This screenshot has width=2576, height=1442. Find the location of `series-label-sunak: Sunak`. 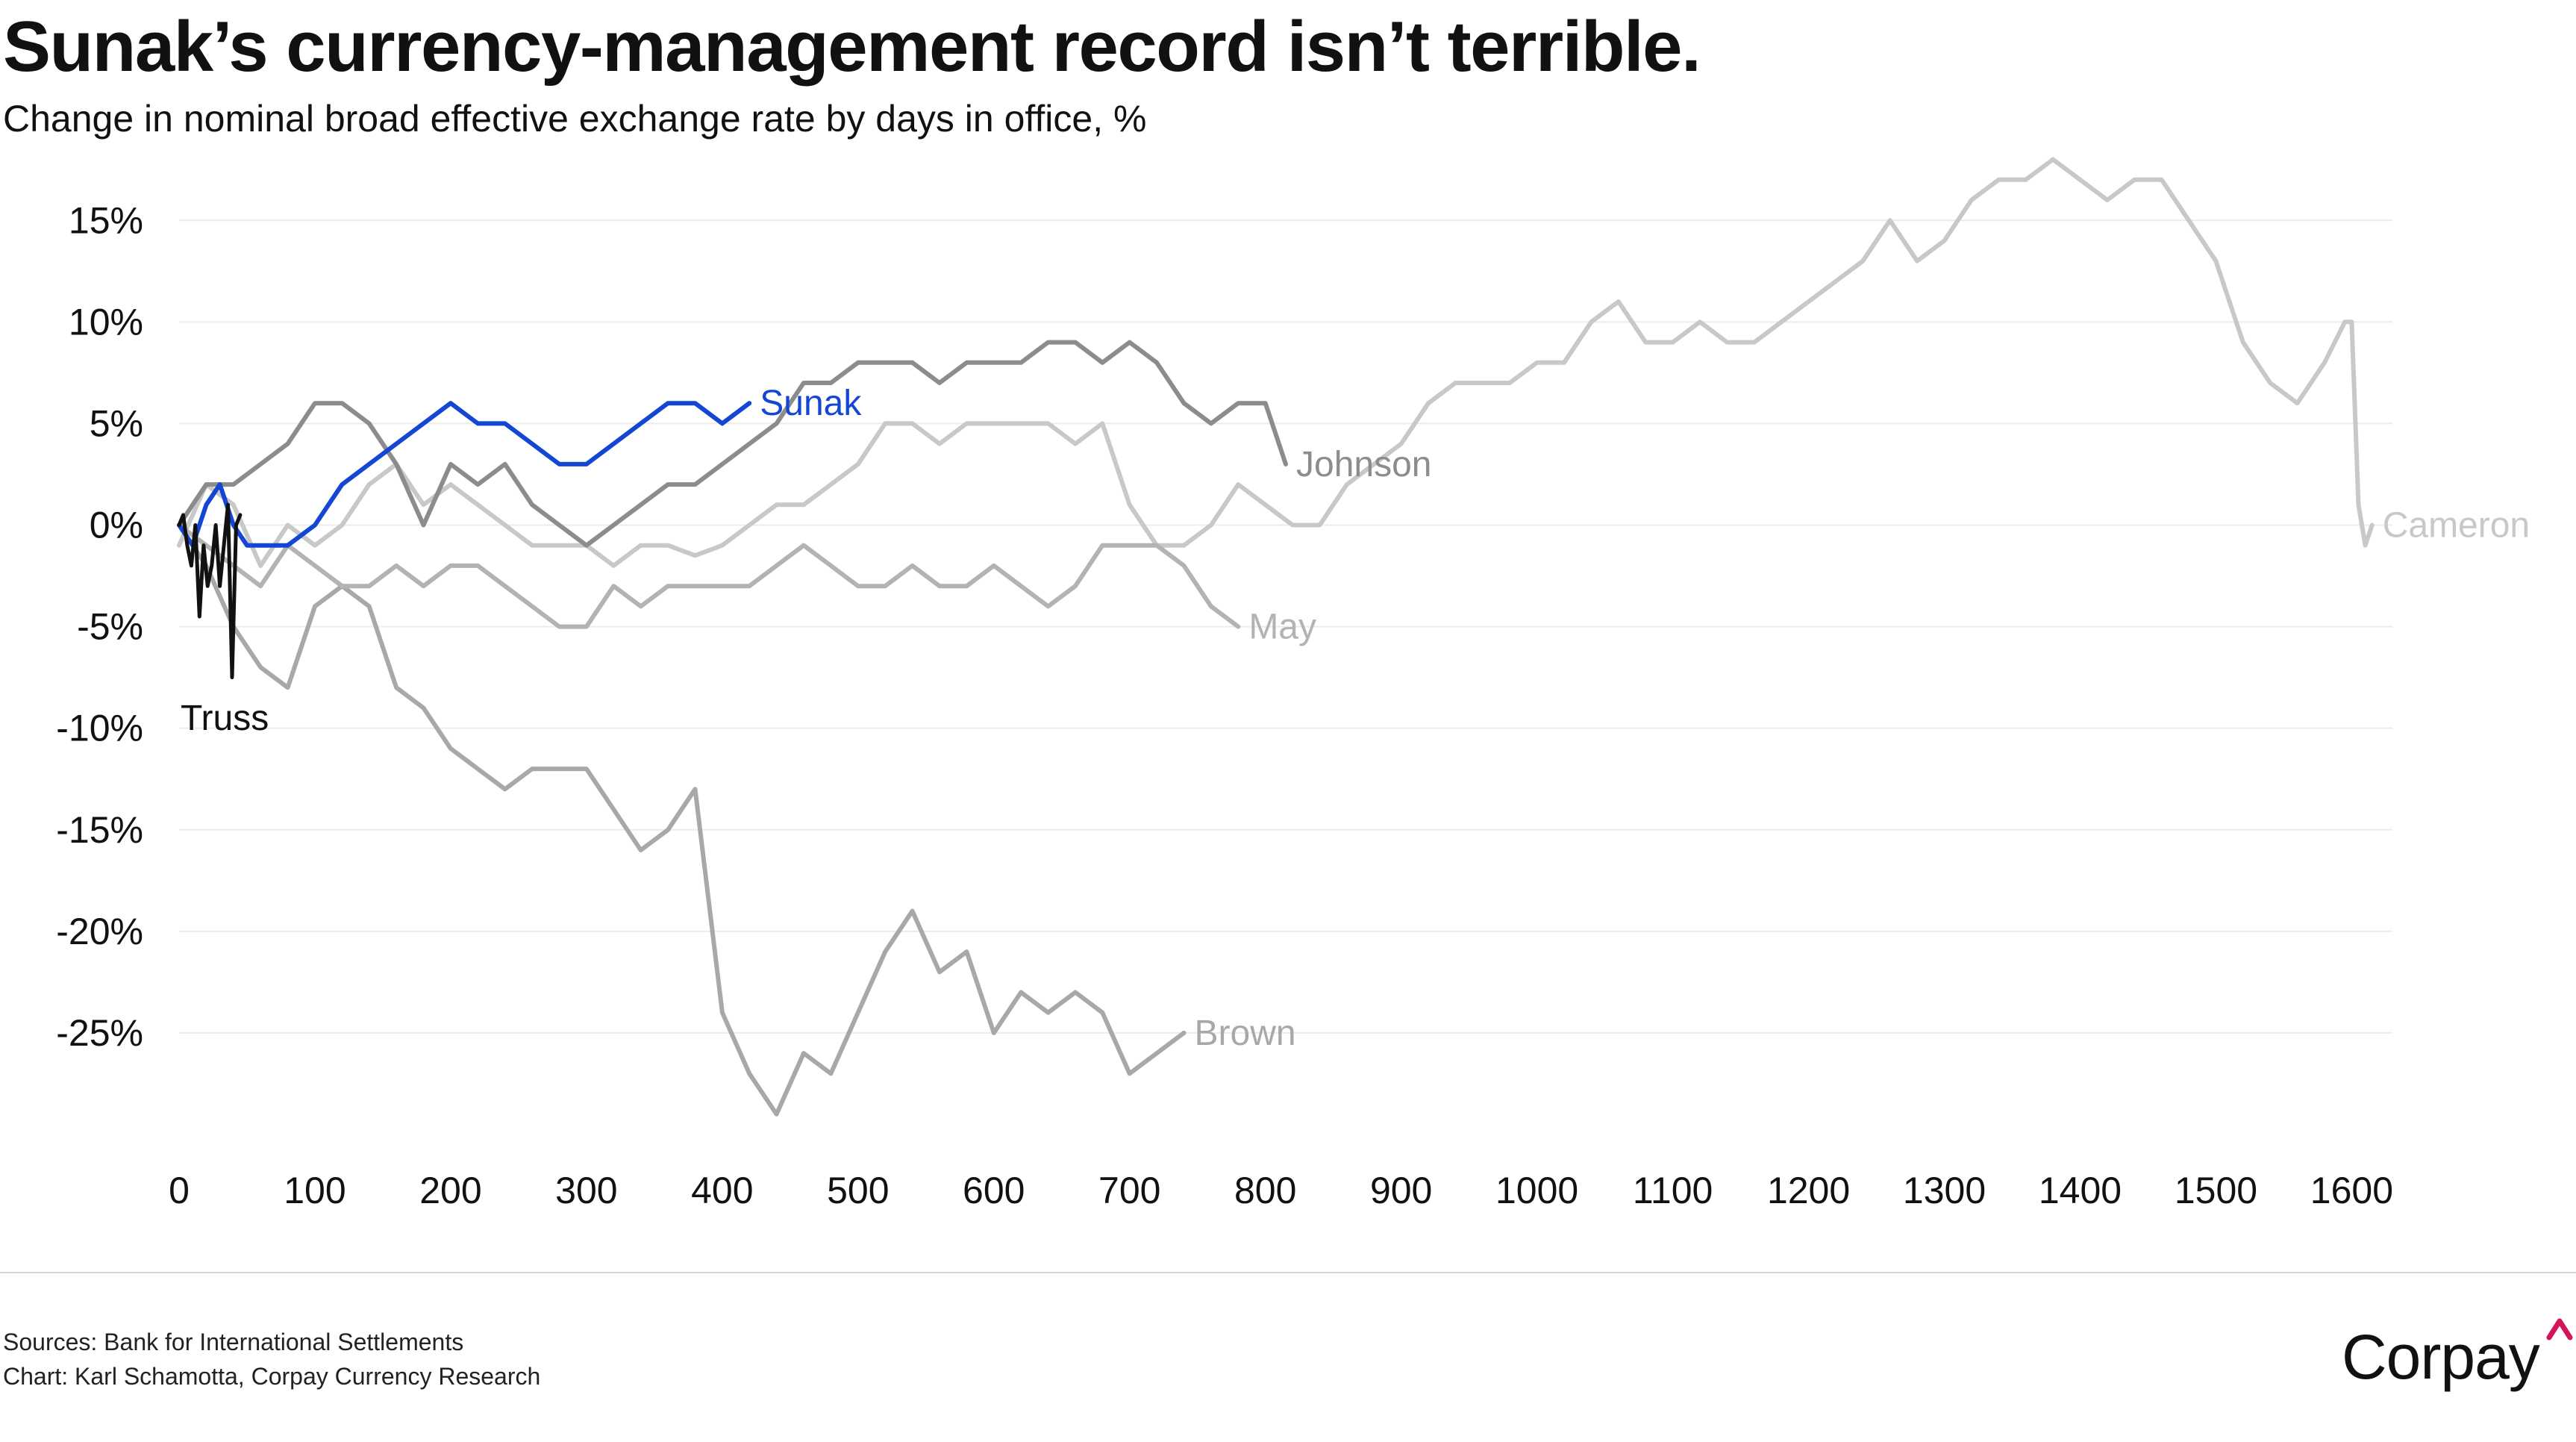

series-label-sunak: Sunak is located at coordinates (811, 403).